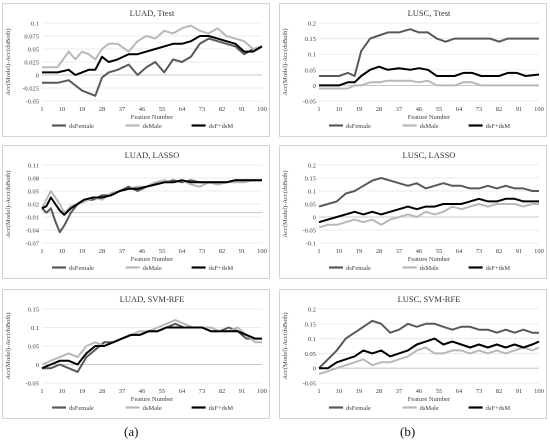  Describe the element at coordinates (429, 13) in the screenshot. I see `chart-title: LUSC, Ttest` at that location.